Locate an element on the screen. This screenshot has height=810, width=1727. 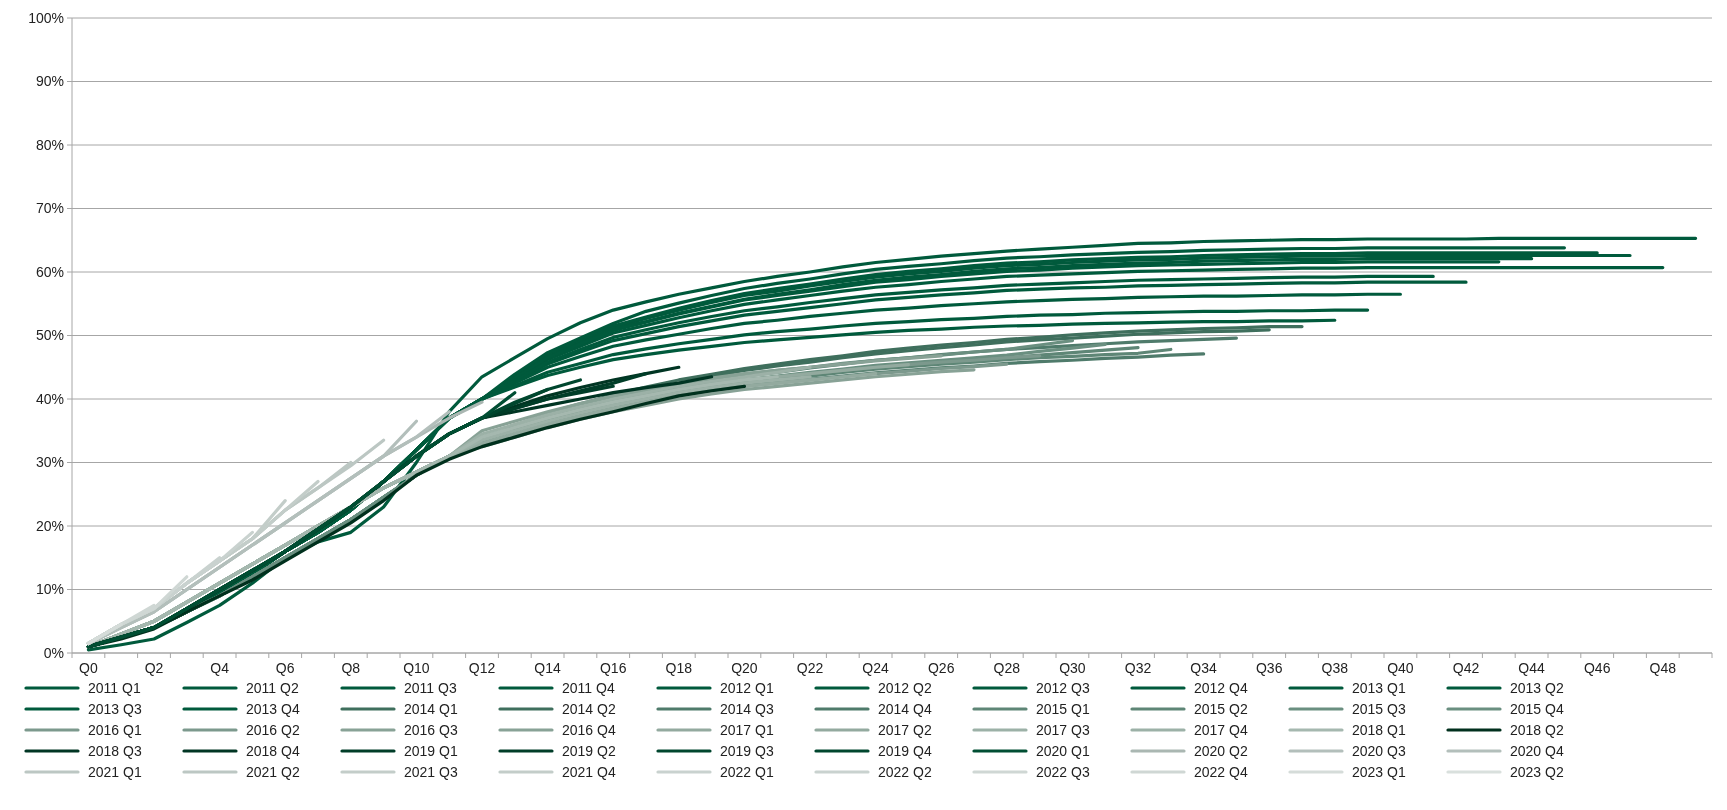
legend-label: 2015 Q3 is located at coordinates (1379, 708).